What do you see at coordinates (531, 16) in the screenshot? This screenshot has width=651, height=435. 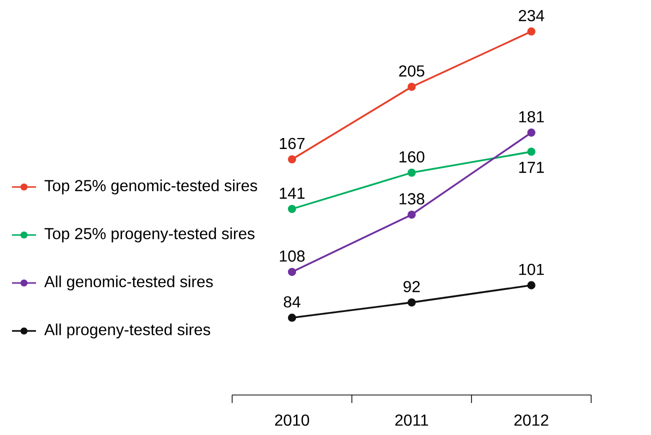 I see `data-label: 234` at bounding box center [531, 16].